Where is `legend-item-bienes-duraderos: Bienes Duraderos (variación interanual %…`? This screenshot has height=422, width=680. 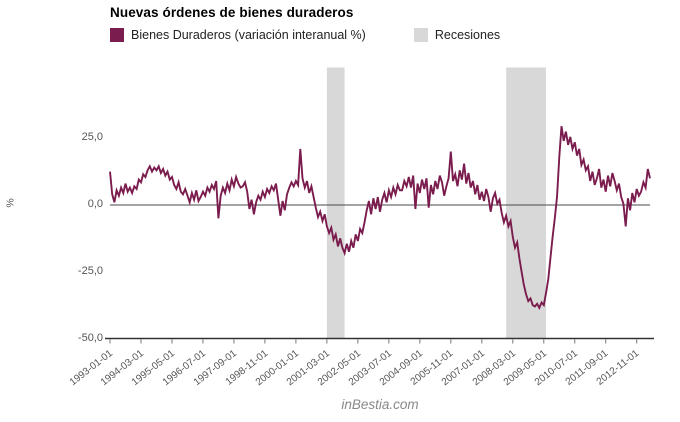
legend-item-bienes-duraderos: Bienes Duraderos (variación interanual %… is located at coordinates (238, 35).